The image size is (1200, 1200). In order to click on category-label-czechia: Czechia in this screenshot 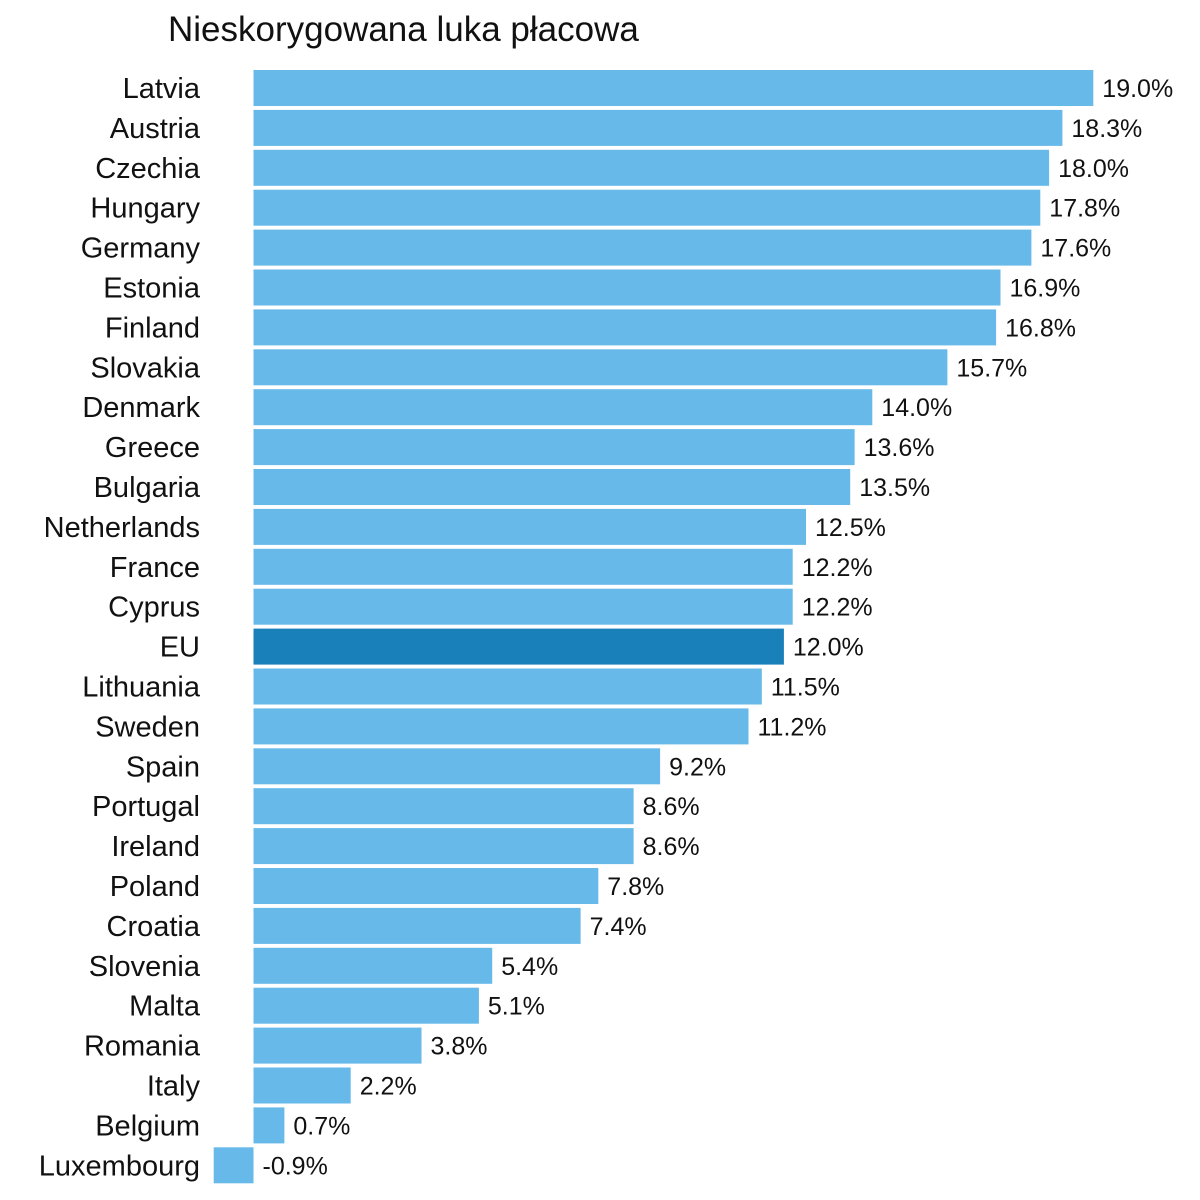, I will do `click(148, 169)`.